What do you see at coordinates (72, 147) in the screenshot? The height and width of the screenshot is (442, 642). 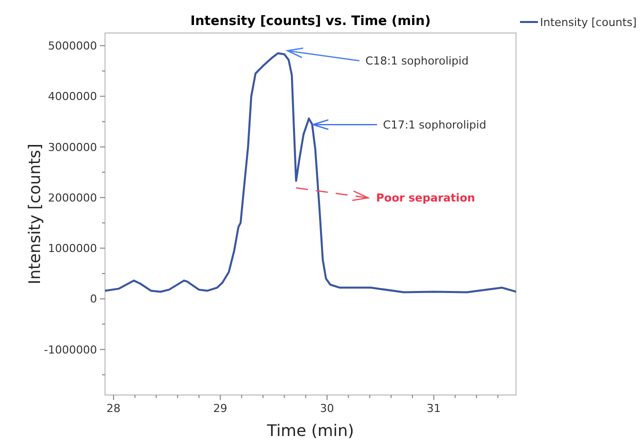 I see `y-tick-label: 3000000` at bounding box center [72, 147].